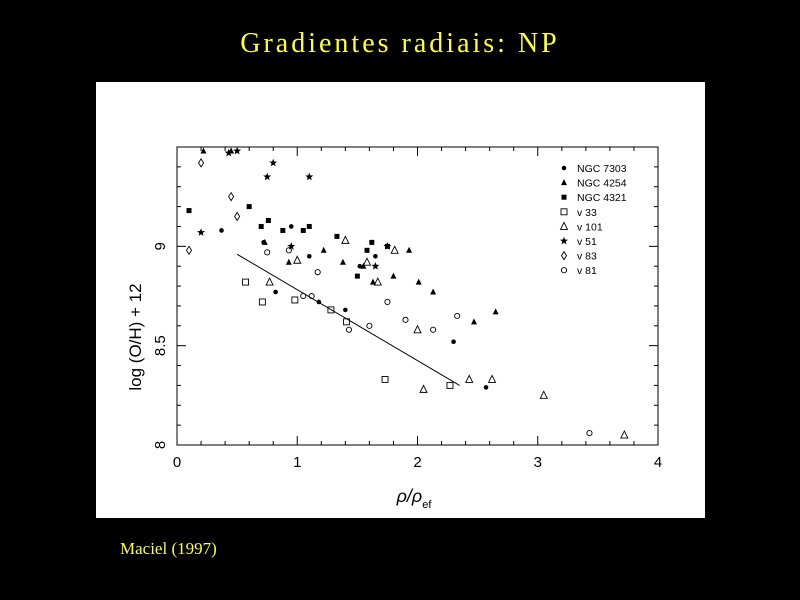 This screenshot has width=800, height=600. Describe the element at coordinates (602, 184) in the screenshot. I see `legend-label: NGC 4254` at that location.